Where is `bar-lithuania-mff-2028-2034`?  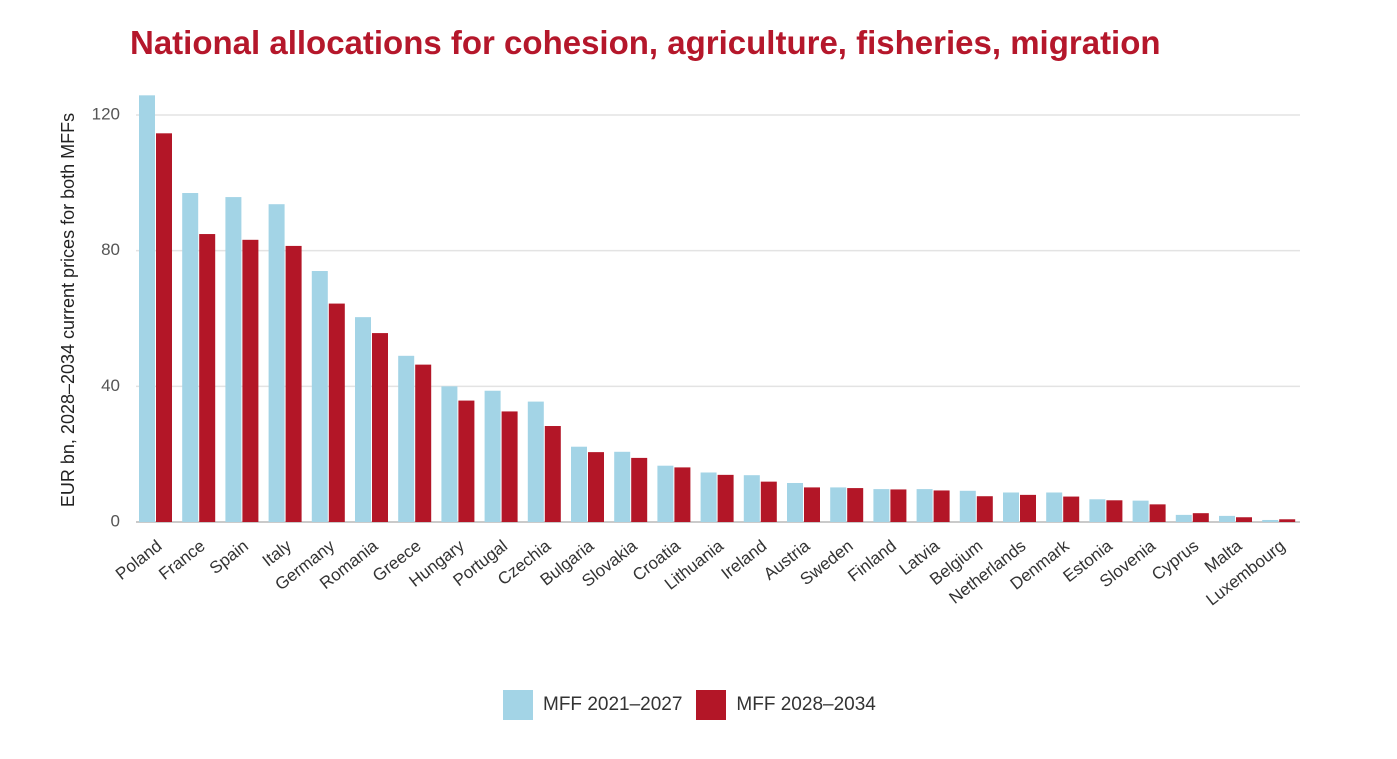
bar-lithuania-mff-2028-2034 is located at coordinates (725, 498).